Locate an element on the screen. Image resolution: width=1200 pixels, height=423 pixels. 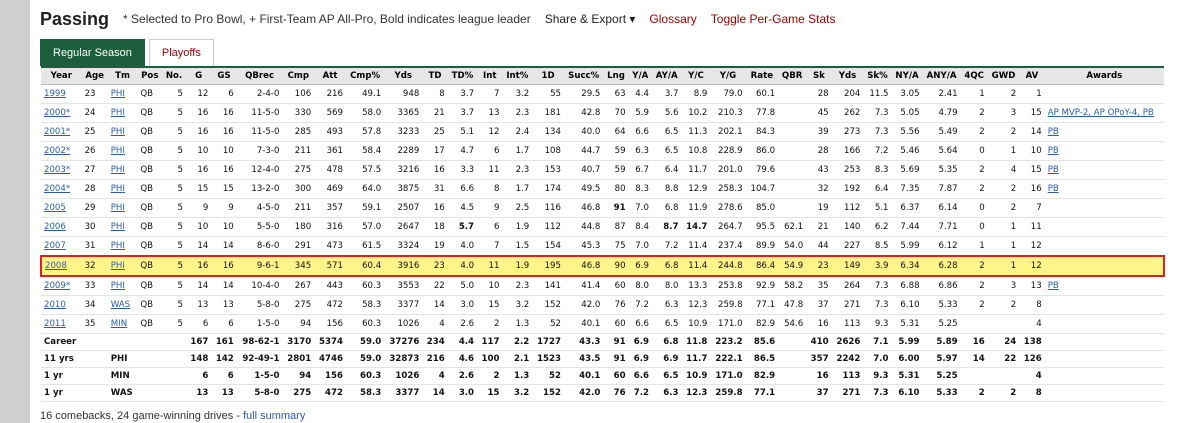
table-cell: 4.79 is located at coordinates (941, 113).